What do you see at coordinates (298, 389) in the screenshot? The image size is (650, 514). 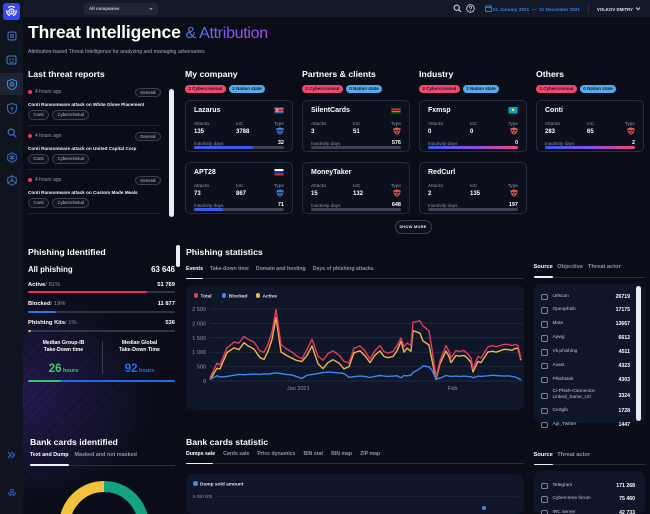 I see `svg-text: Jan 2021` at bounding box center [298, 389].